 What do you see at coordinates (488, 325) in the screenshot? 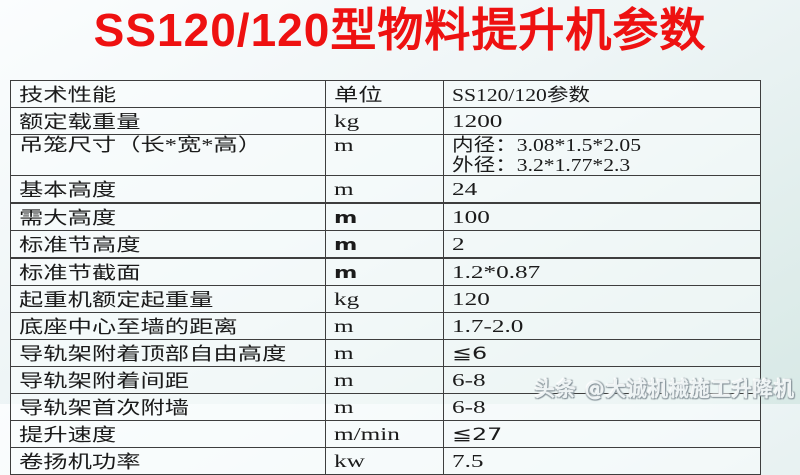
I see `value: 1.7-2.0` at bounding box center [488, 325].